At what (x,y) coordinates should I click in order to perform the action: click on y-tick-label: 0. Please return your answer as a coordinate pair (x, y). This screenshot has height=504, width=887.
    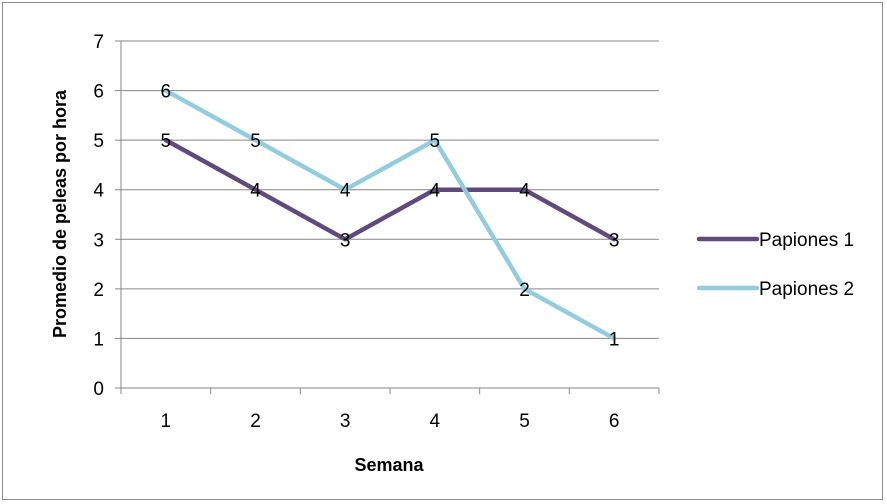
    Looking at the image, I should click on (98, 389).